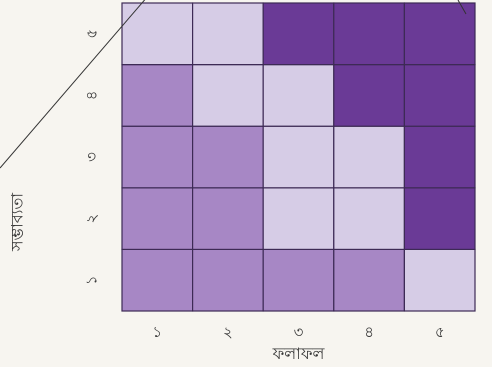 The height and width of the screenshot is (367, 492). I want to click on heatmap-cell-r5-c4, so click(369, 34).